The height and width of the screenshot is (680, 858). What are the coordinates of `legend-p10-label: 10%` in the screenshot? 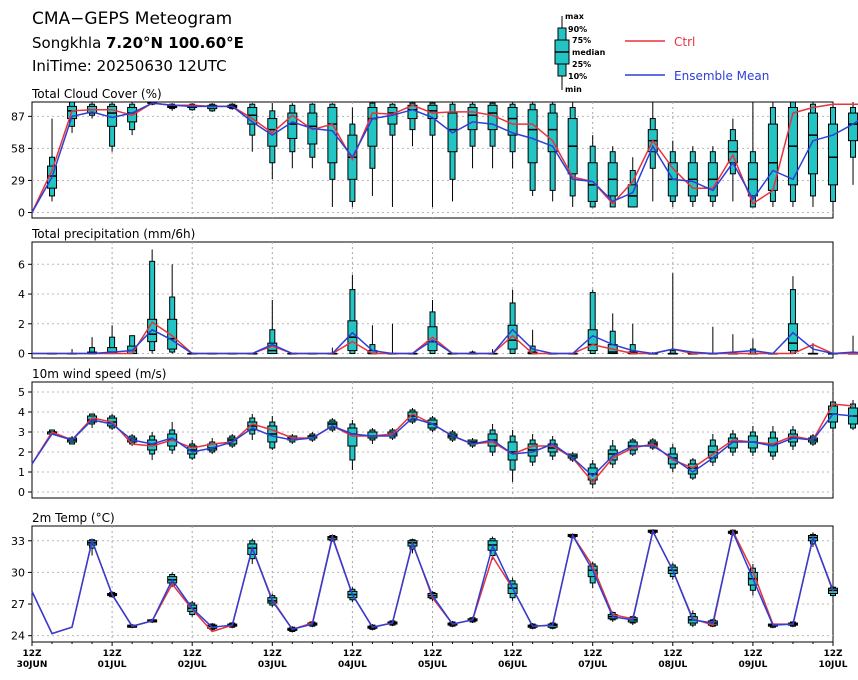 It's located at (577, 76).